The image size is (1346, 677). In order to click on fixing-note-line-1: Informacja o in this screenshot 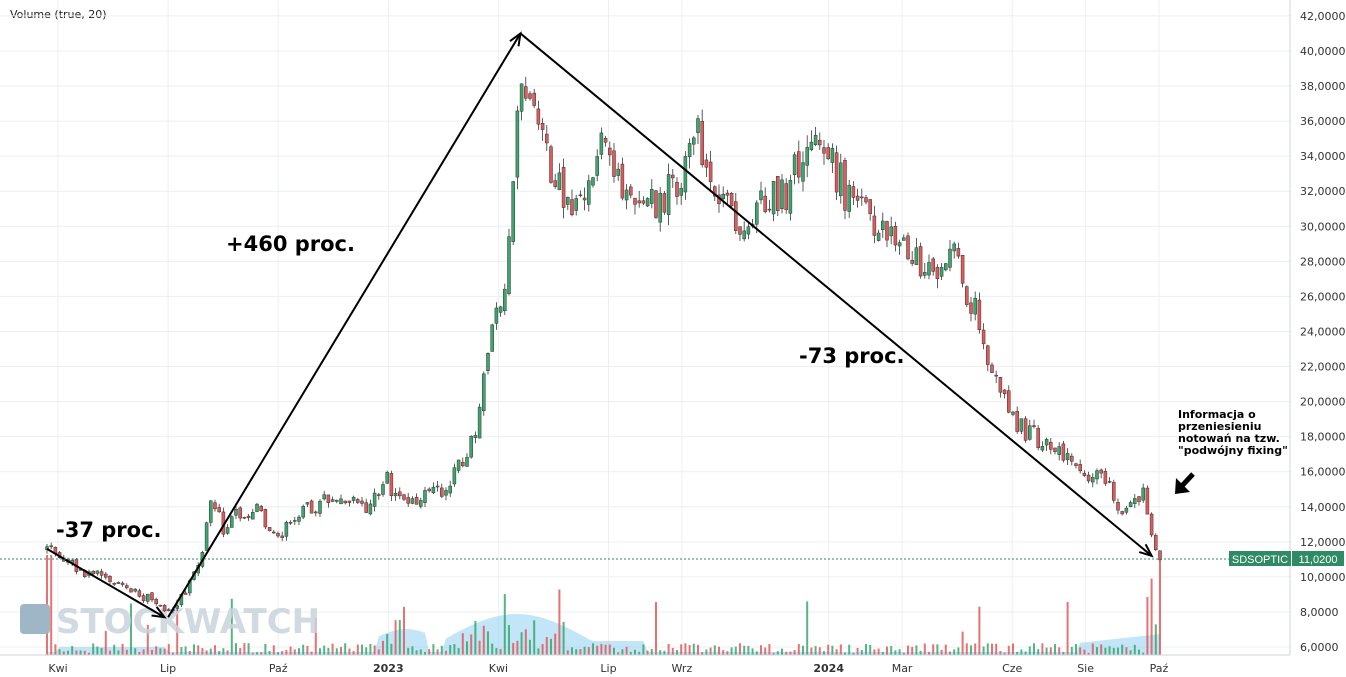, I will do `click(1217, 414)`.